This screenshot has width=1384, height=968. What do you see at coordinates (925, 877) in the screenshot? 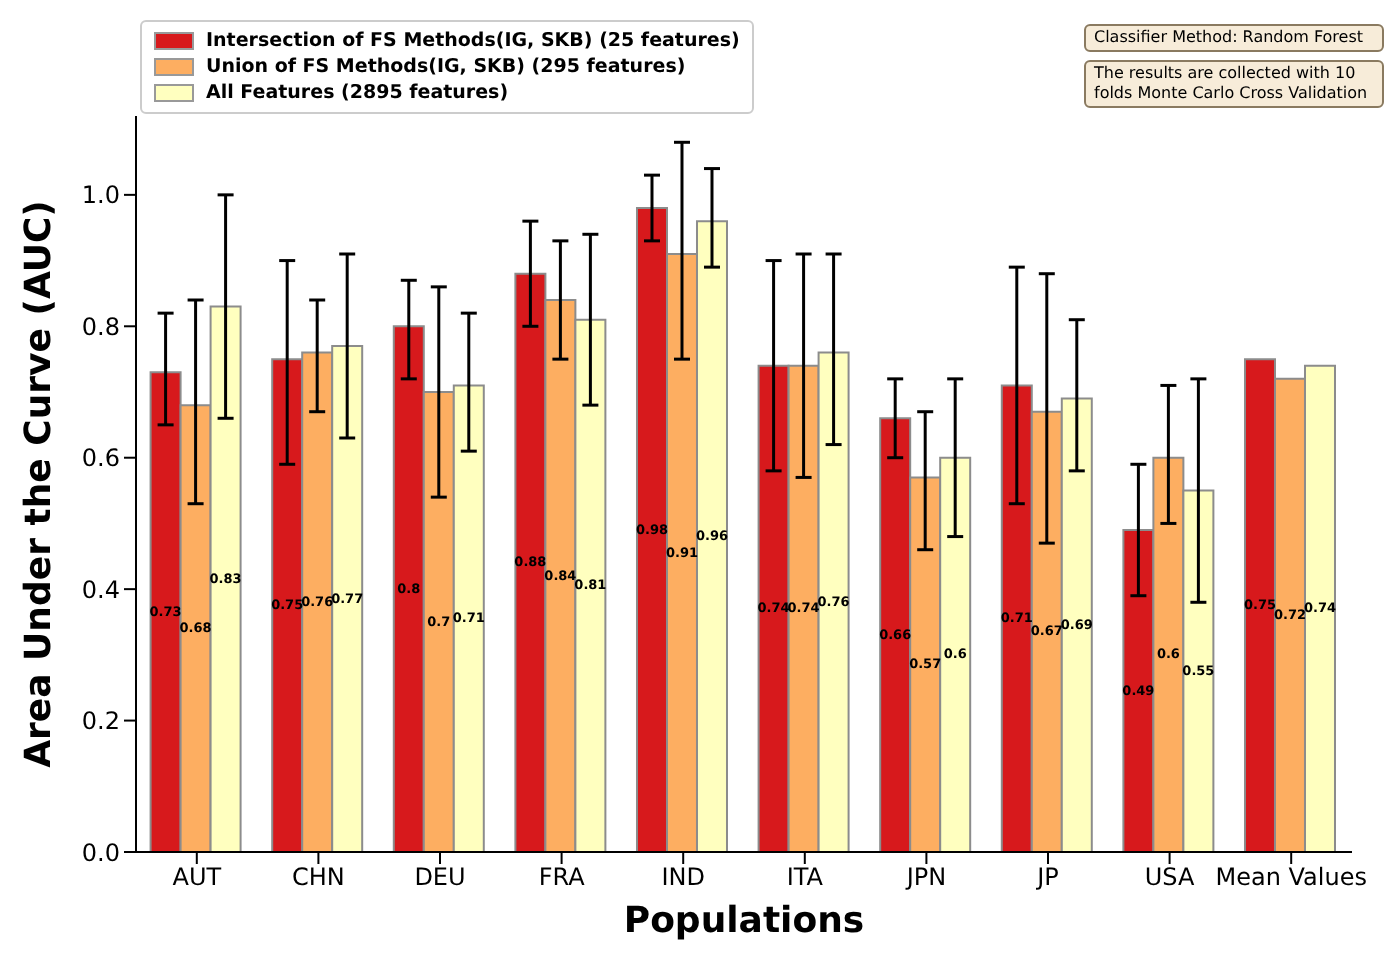
I see `x-tick-label: JPN` at bounding box center [925, 877].